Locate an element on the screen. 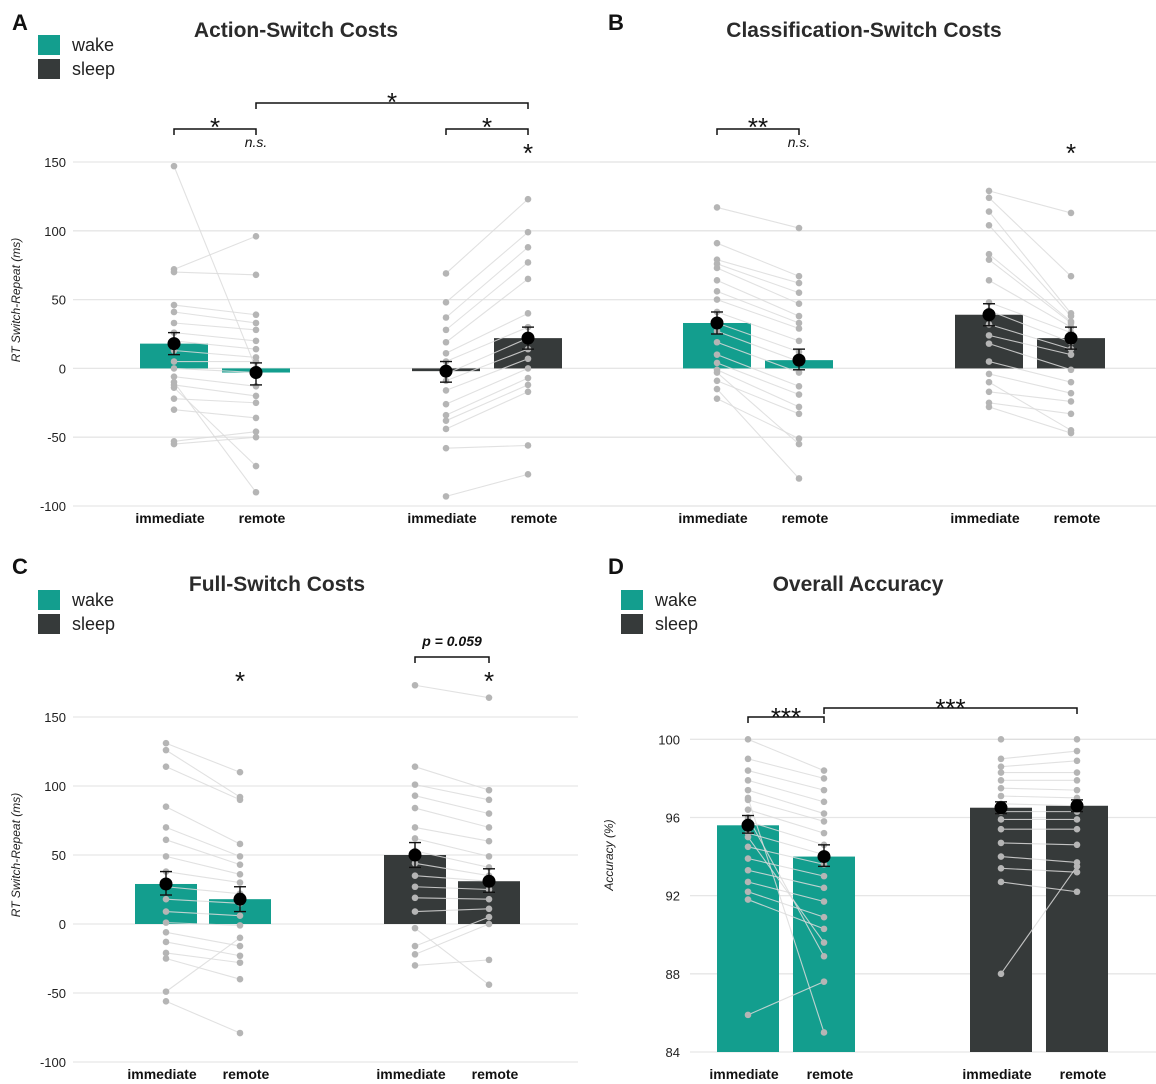 This screenshot has width=1156, height=1084. y-tick-label: 50 is located at coordinates (59, 855).